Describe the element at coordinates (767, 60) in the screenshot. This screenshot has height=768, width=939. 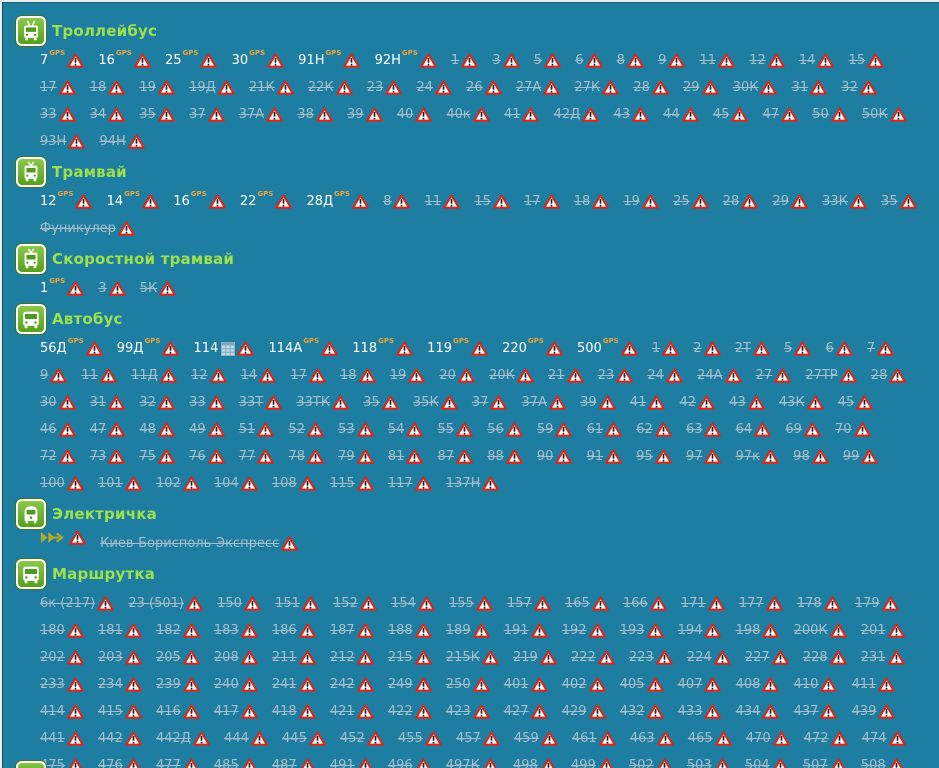
I see `route-item: 12` at that location.